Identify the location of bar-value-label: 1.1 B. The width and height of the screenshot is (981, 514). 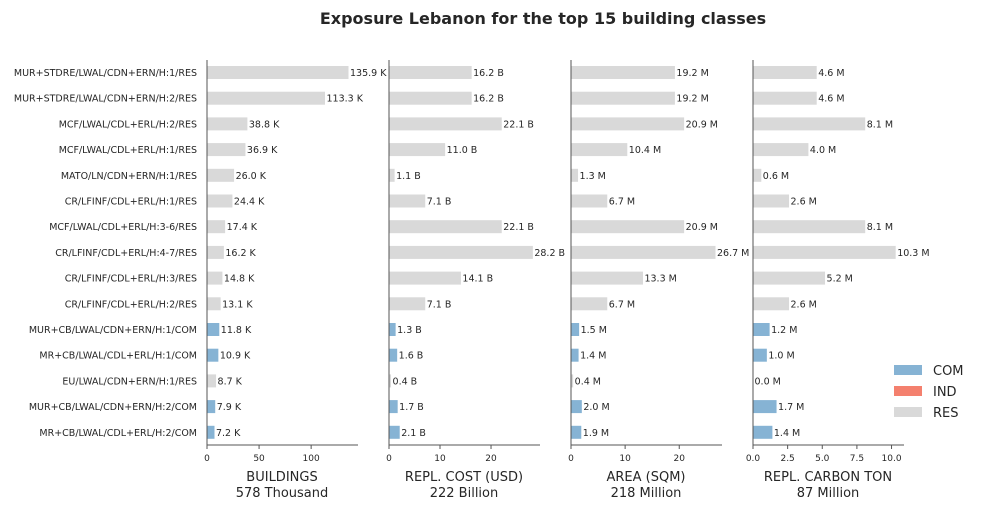
(408, 176).